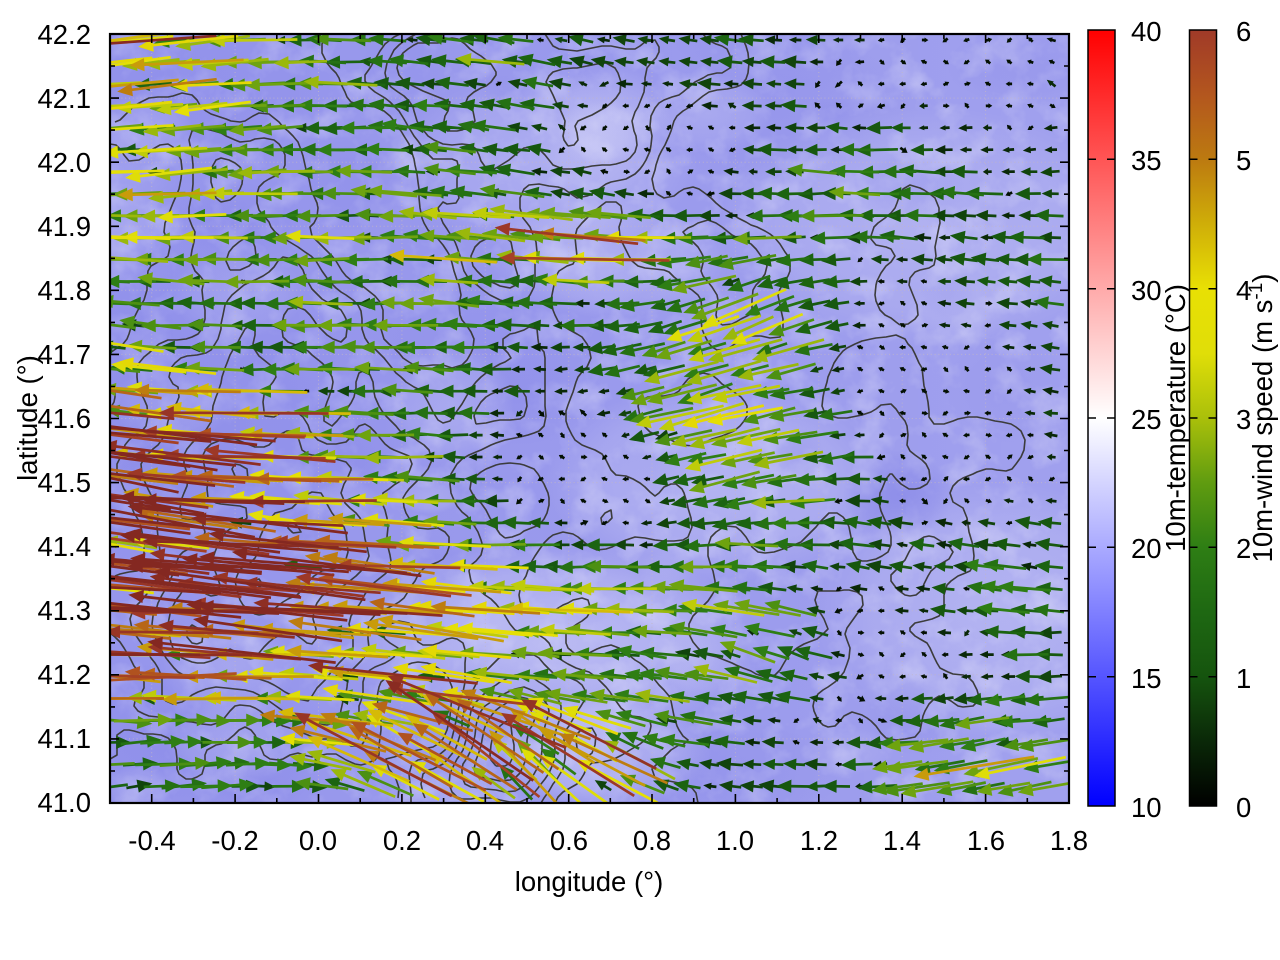 This screenshot has height=960, width=1280. I want to click on svg-text: 42.2, so click(64, 34).